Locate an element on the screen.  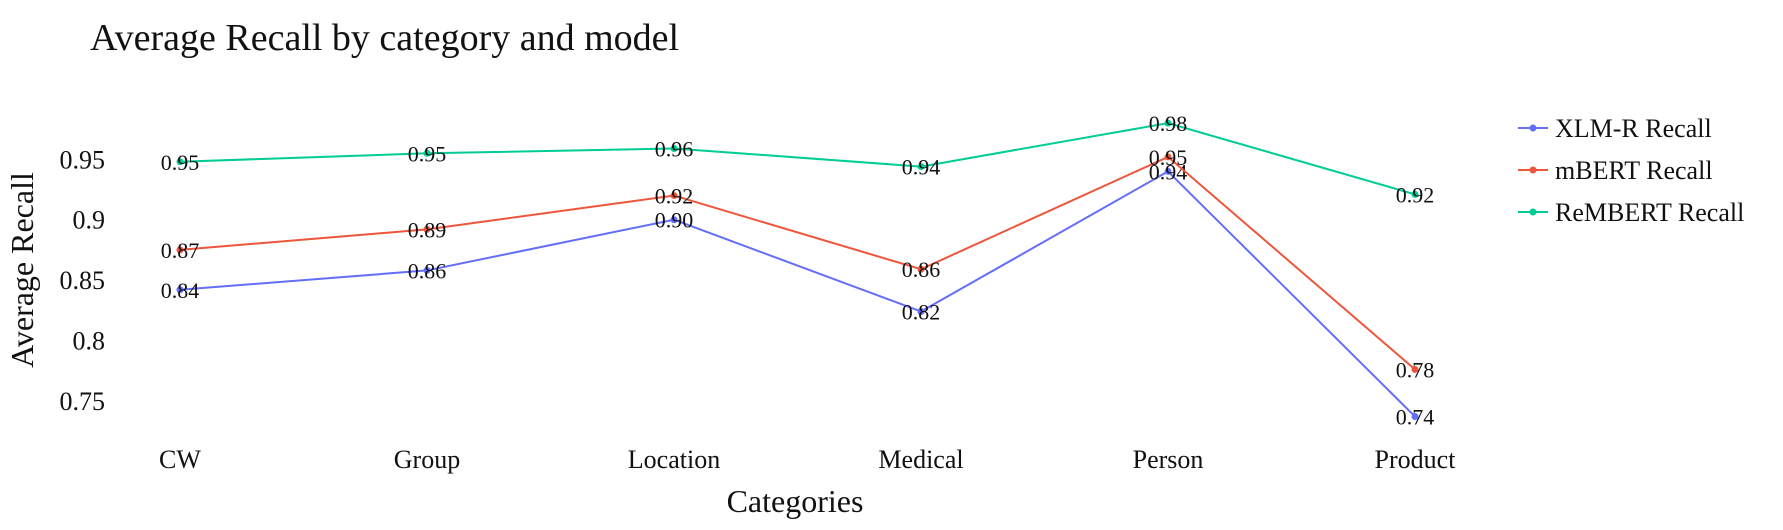
data-label-mbert: 0.78 is located at coordinates (1415, 369).